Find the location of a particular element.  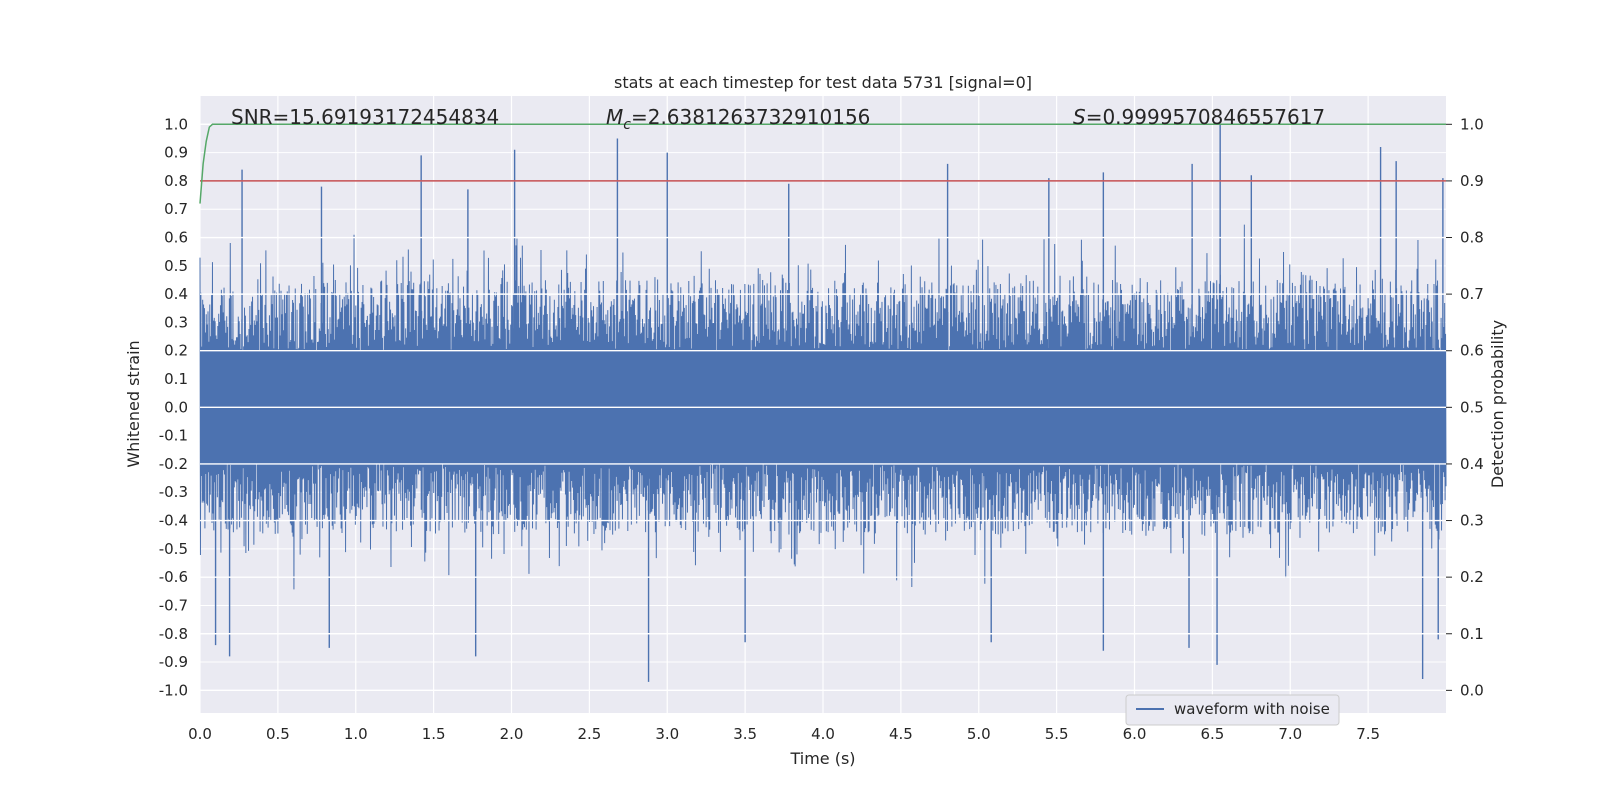

legend: waveform with noise is located at coordinates (1232, 710).